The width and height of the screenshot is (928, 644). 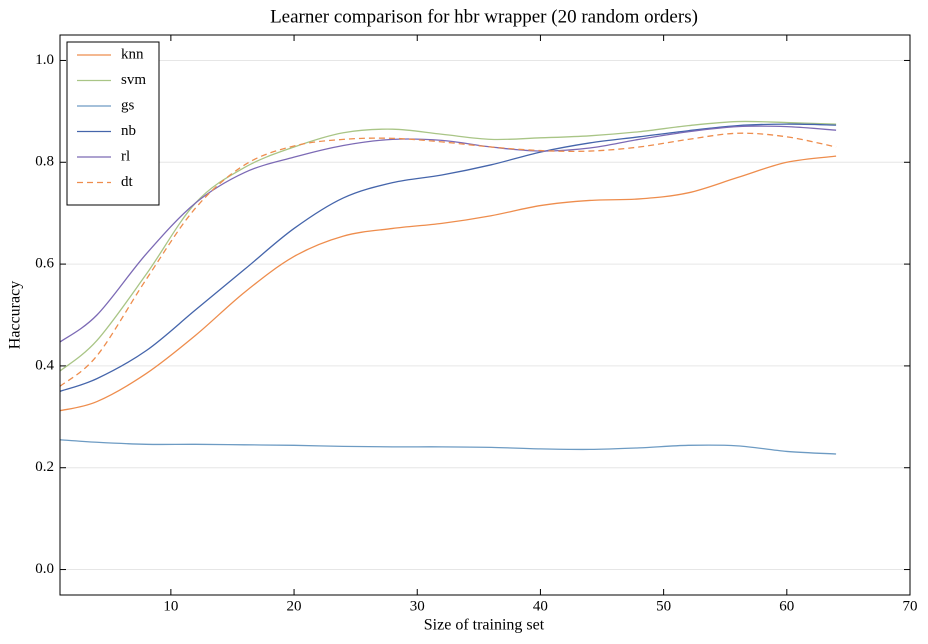 I want to click on y-tick-label: 0.0, so click(x=44, y=569).